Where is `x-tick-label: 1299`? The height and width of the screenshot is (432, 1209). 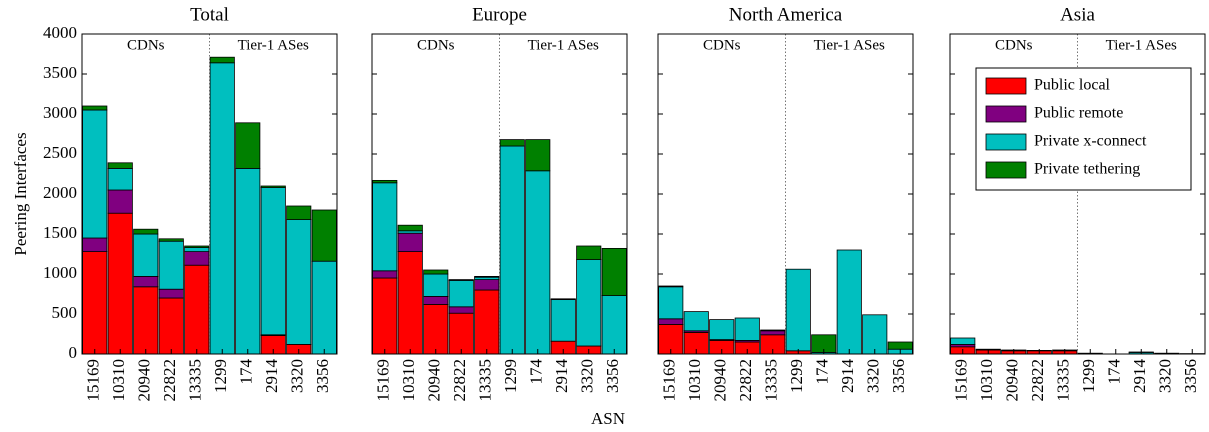 x-tick-label: 1299 is located at coordinates (1088, 376).